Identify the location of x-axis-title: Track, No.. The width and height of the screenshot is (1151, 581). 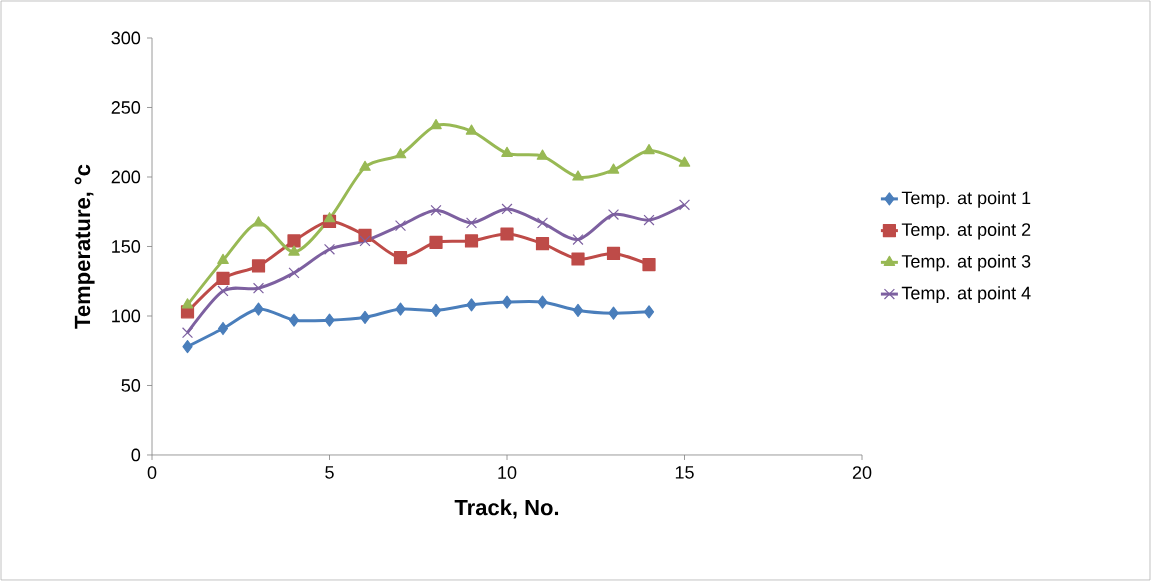
(506, 509).